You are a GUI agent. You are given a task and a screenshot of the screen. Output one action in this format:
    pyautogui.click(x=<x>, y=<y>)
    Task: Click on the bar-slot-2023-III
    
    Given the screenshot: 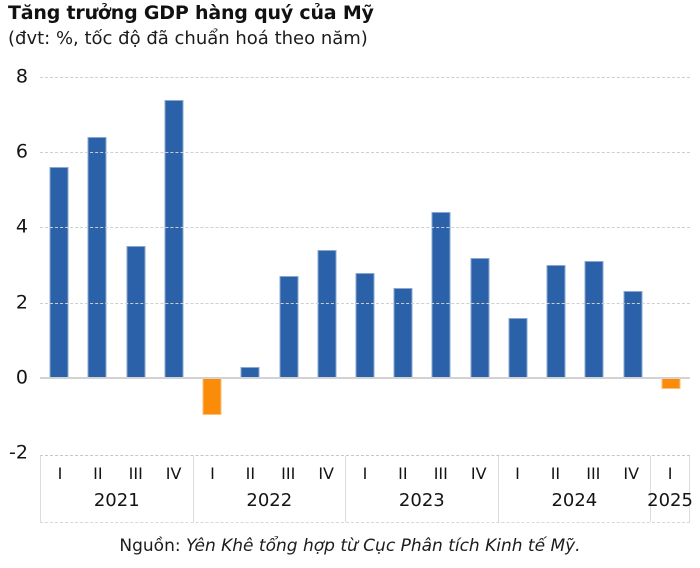 What is the action you would take?
    pyautogui.click(x=441, y=265)
    